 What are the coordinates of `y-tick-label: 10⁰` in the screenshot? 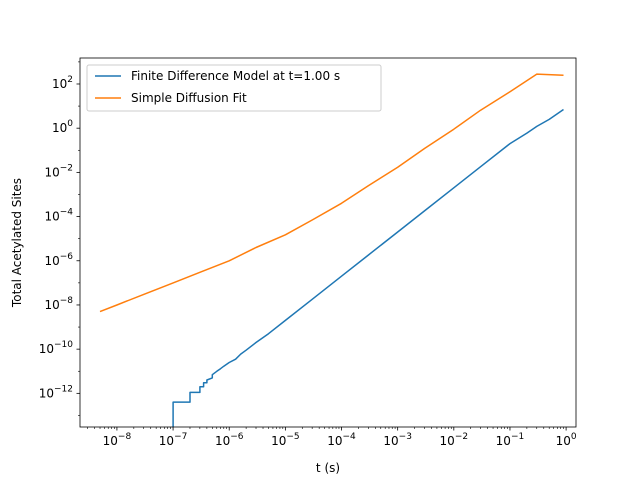 It's located at (62, 127).